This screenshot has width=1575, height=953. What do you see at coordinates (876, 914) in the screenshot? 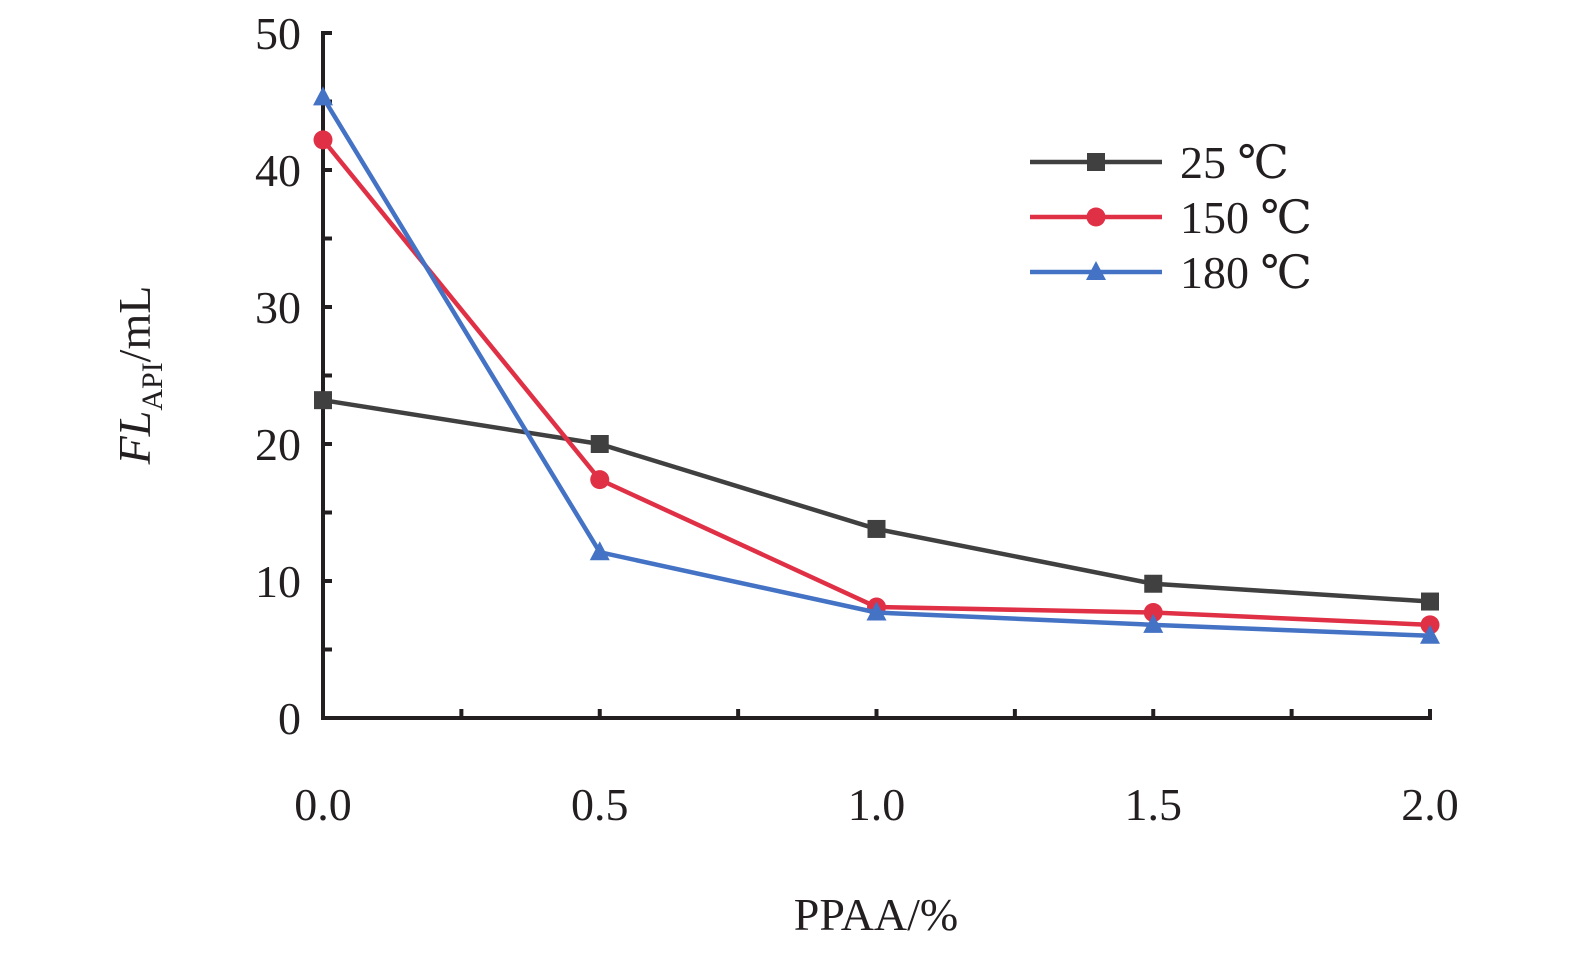
I see `x-axis-title: PPAA/%` at bounding box center [876, 914].